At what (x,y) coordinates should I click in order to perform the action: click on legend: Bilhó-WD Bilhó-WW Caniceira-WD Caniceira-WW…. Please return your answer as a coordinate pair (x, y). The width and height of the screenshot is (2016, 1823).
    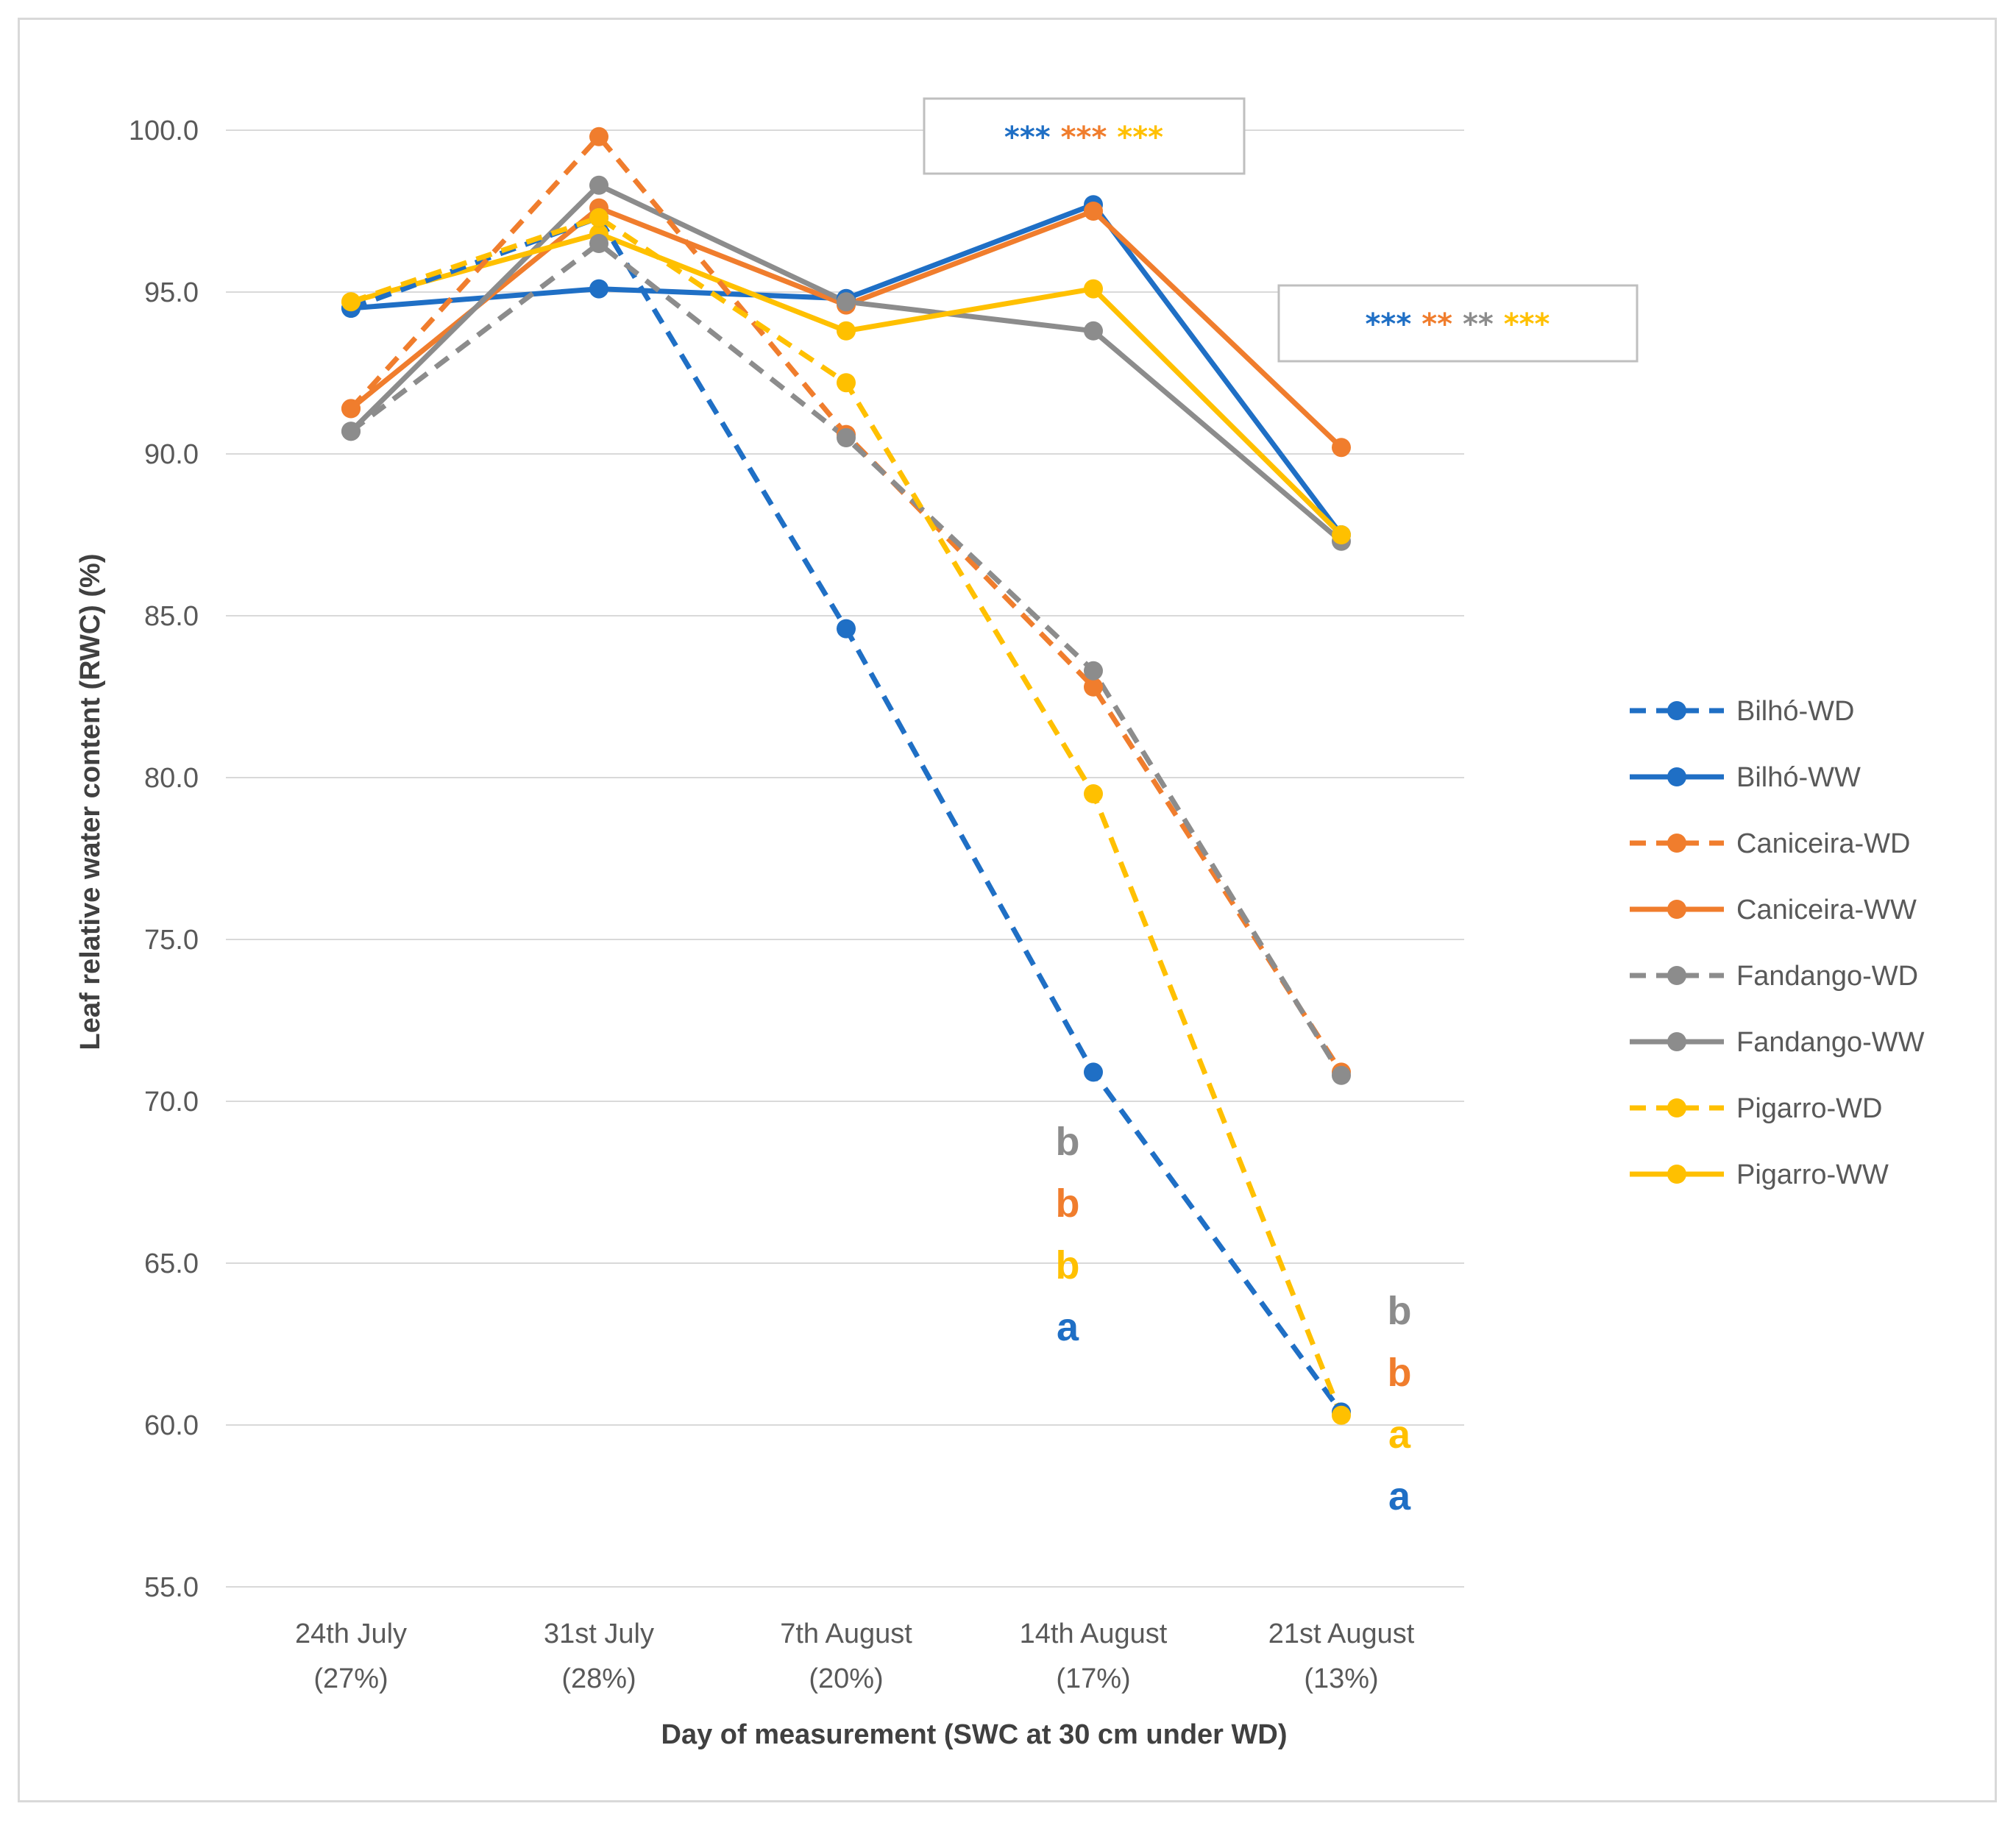
    Looking at the image, I should click on (1777, 943).